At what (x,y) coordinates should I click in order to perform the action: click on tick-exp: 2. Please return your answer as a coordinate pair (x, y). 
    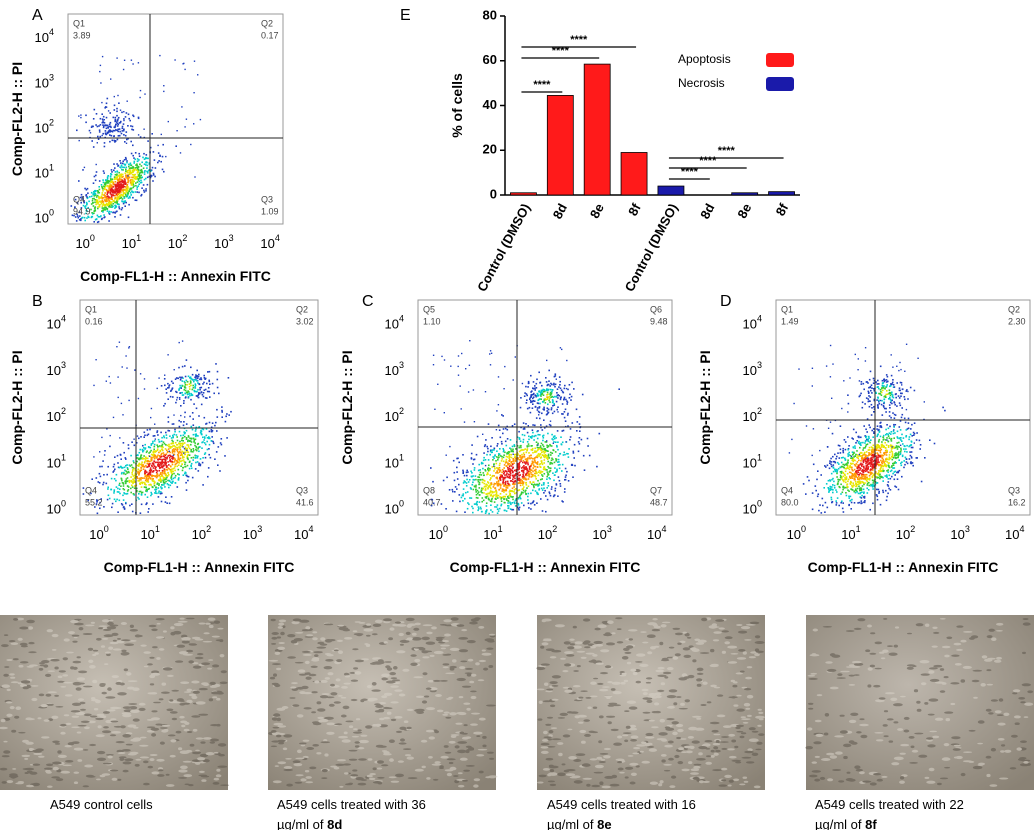
    Looking at the image, I should click on (401, 411).